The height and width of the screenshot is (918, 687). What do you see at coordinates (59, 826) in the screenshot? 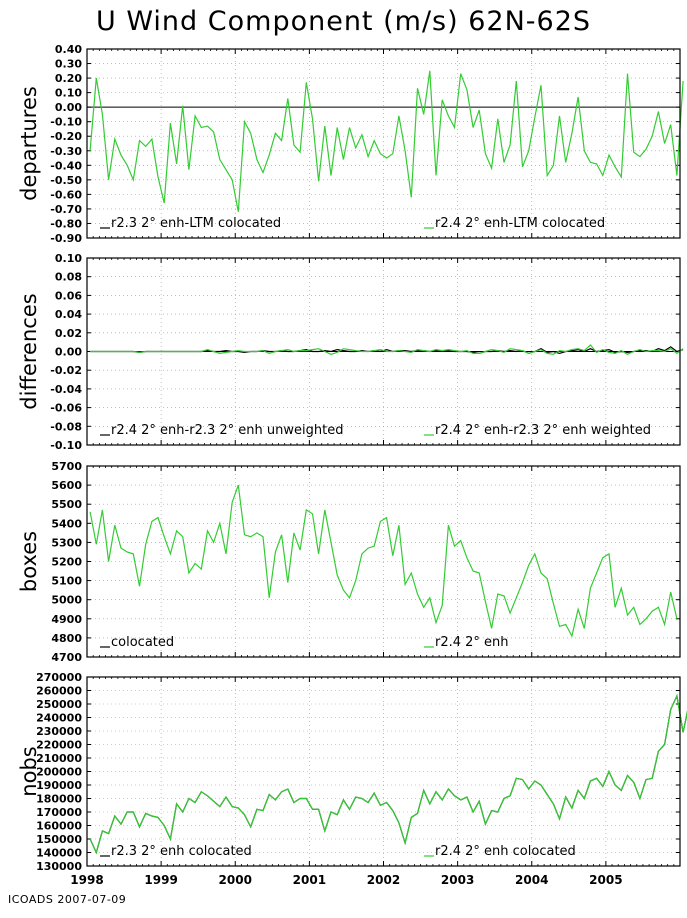
I see `y-tick-label: 160000` at bounding box center [59, 826].